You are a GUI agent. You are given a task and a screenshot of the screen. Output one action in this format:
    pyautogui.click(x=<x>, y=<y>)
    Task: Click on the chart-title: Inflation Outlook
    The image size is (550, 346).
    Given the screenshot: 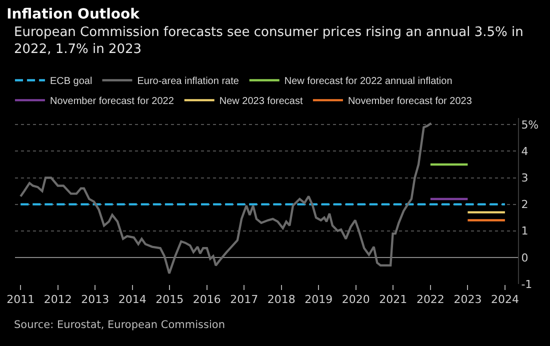 What is the action you would take?
    pyautogui.click(x=73, y=14)
    